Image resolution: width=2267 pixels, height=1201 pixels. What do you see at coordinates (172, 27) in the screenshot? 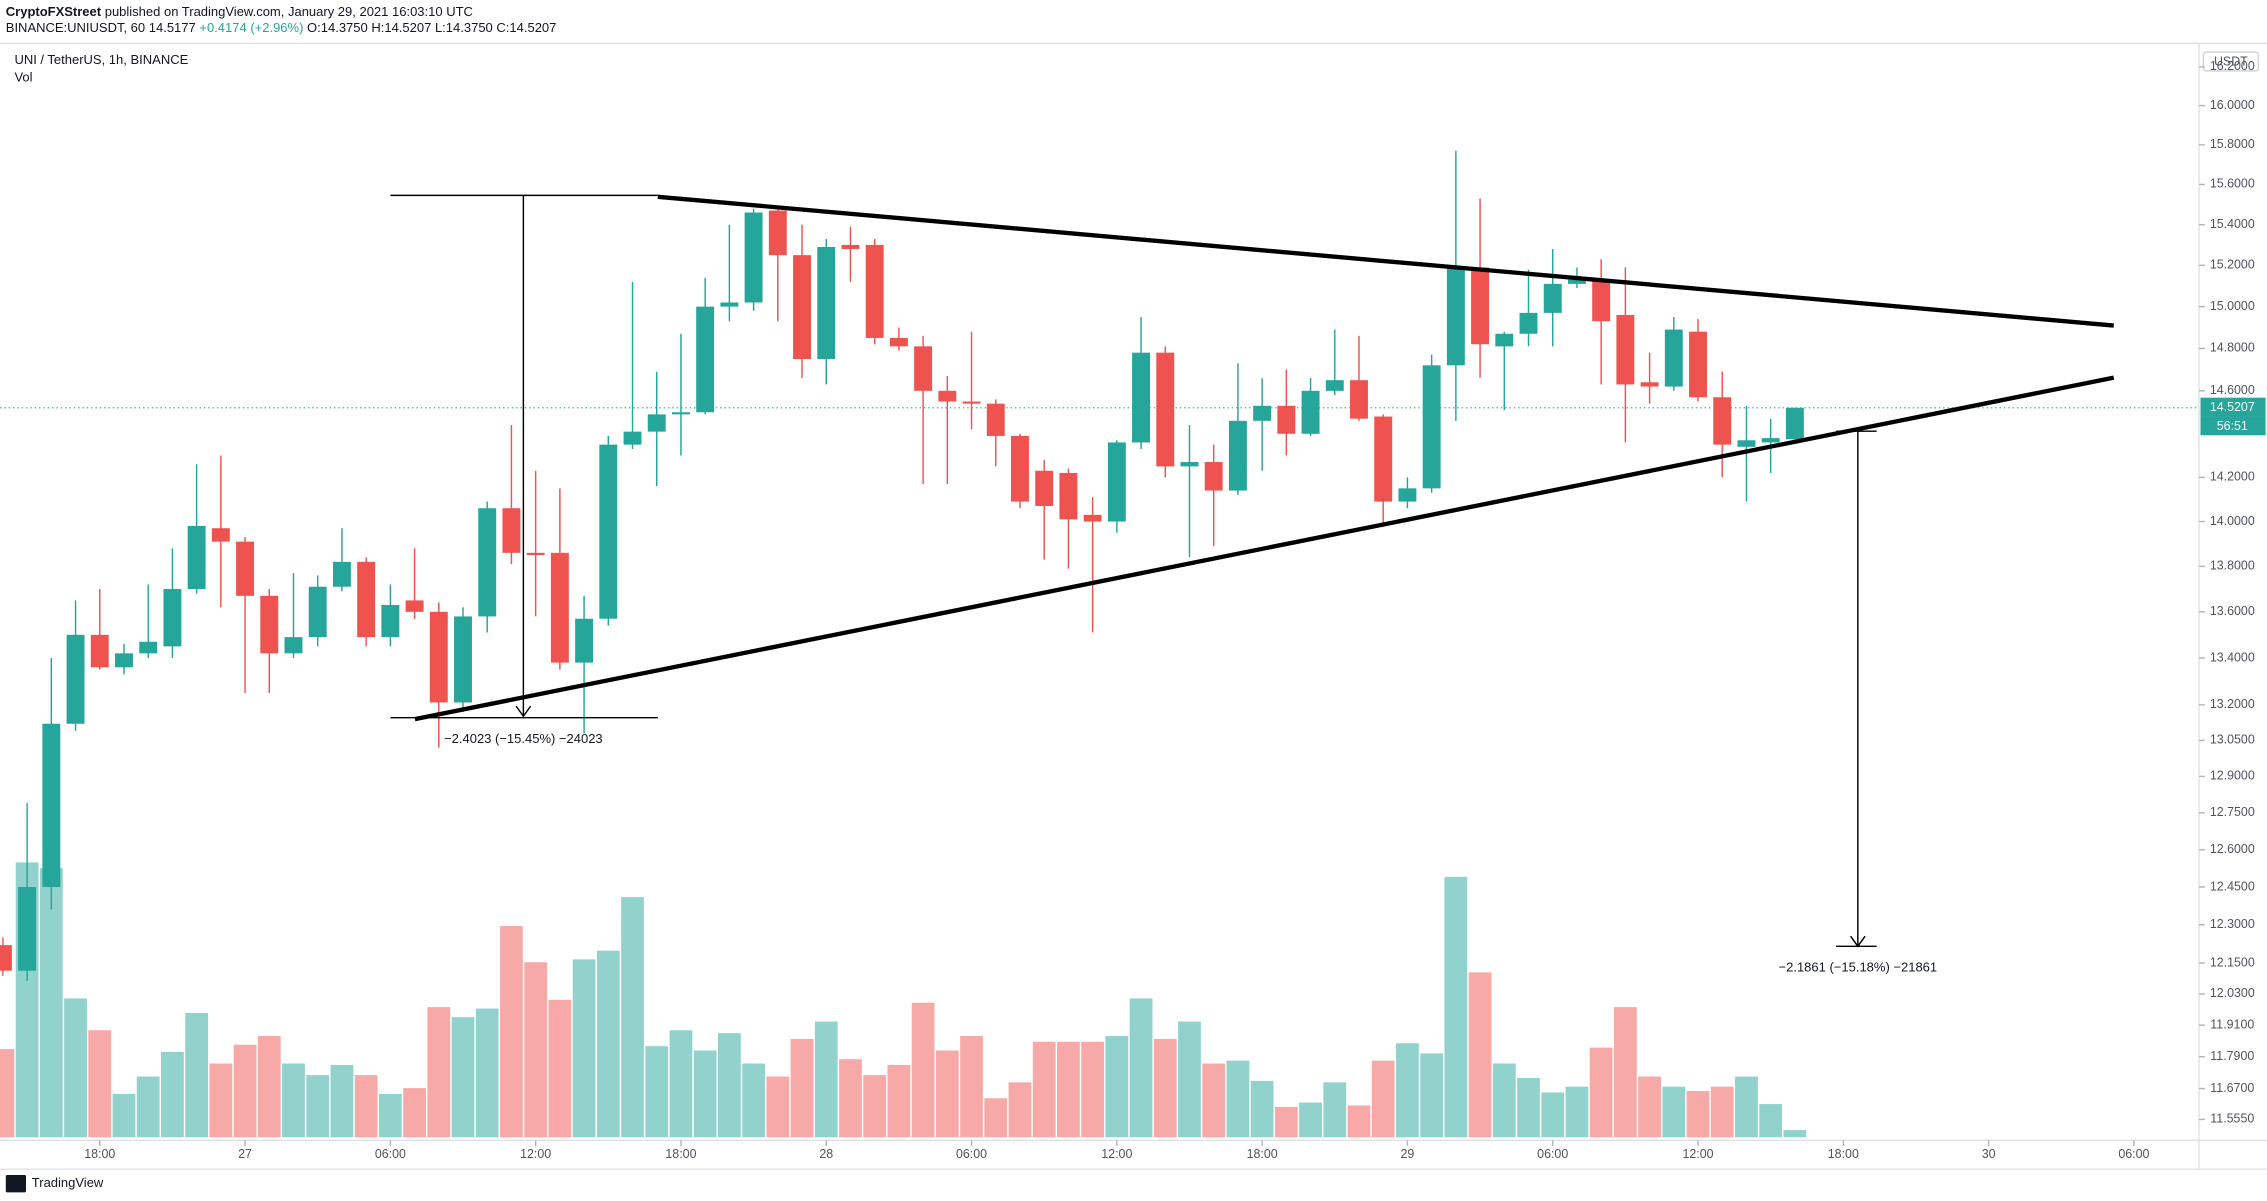
I see `last: 14.5177` at bounding box center [172, 27].